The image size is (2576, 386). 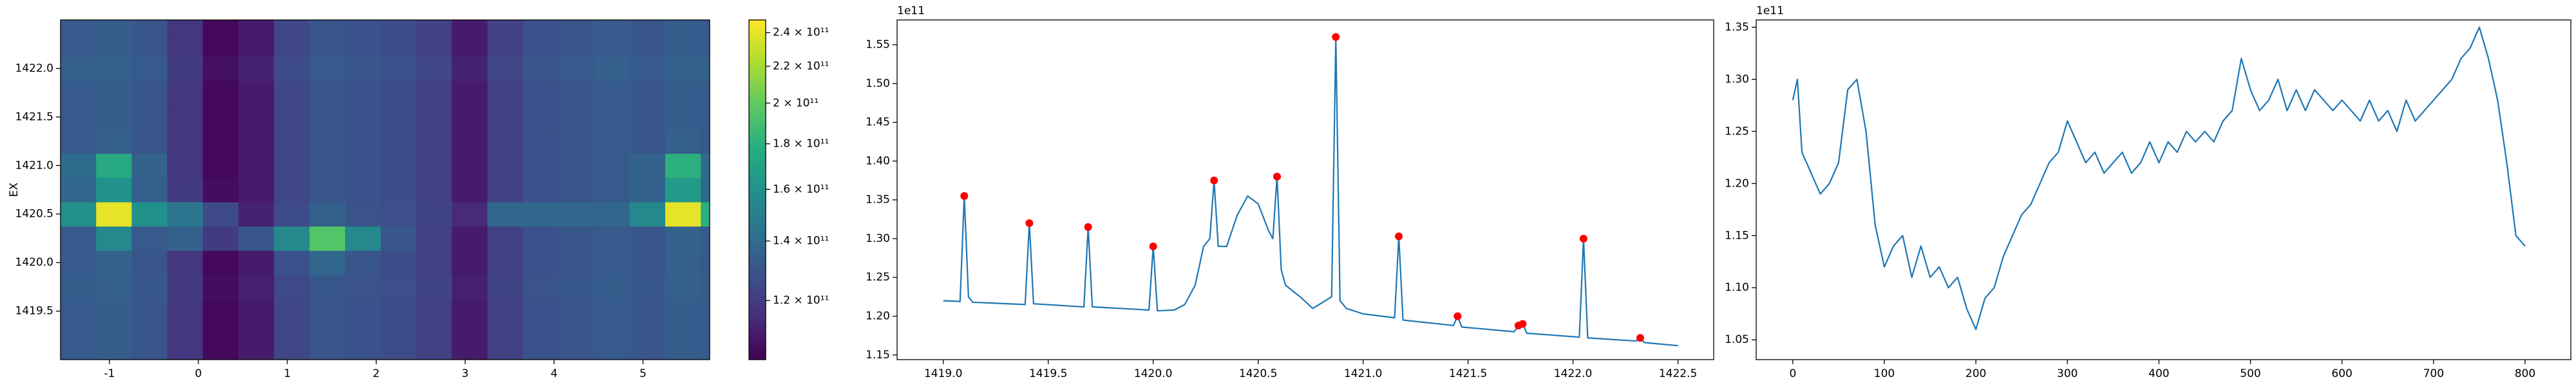 I want to click on y-tick-label: 1422.0, so click(x=34, y=68).